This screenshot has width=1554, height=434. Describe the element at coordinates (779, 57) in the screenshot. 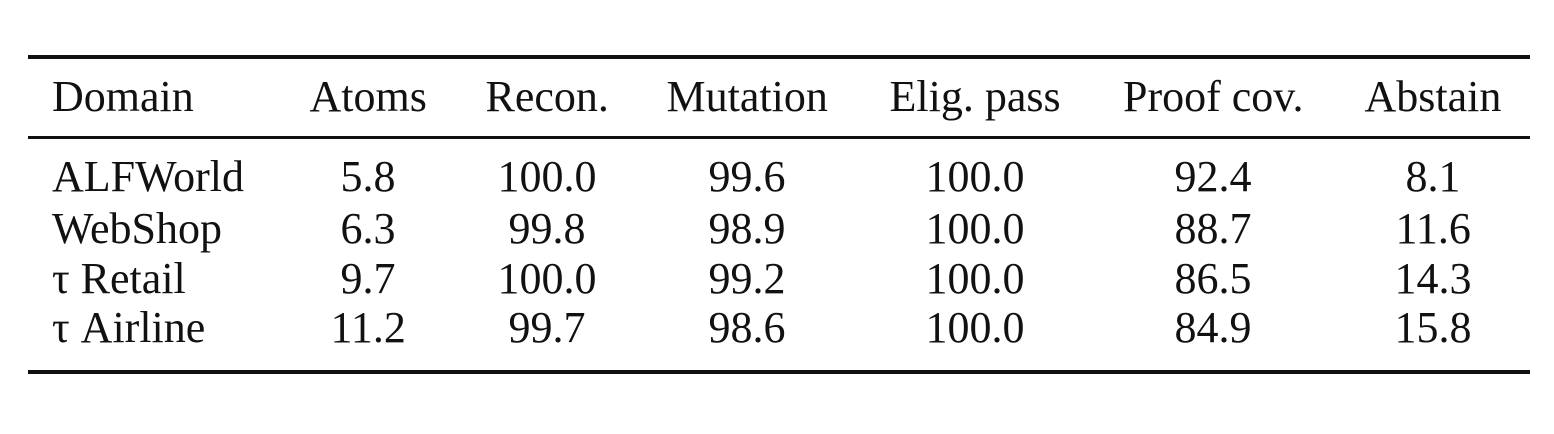

I see `top-rule` at that location.